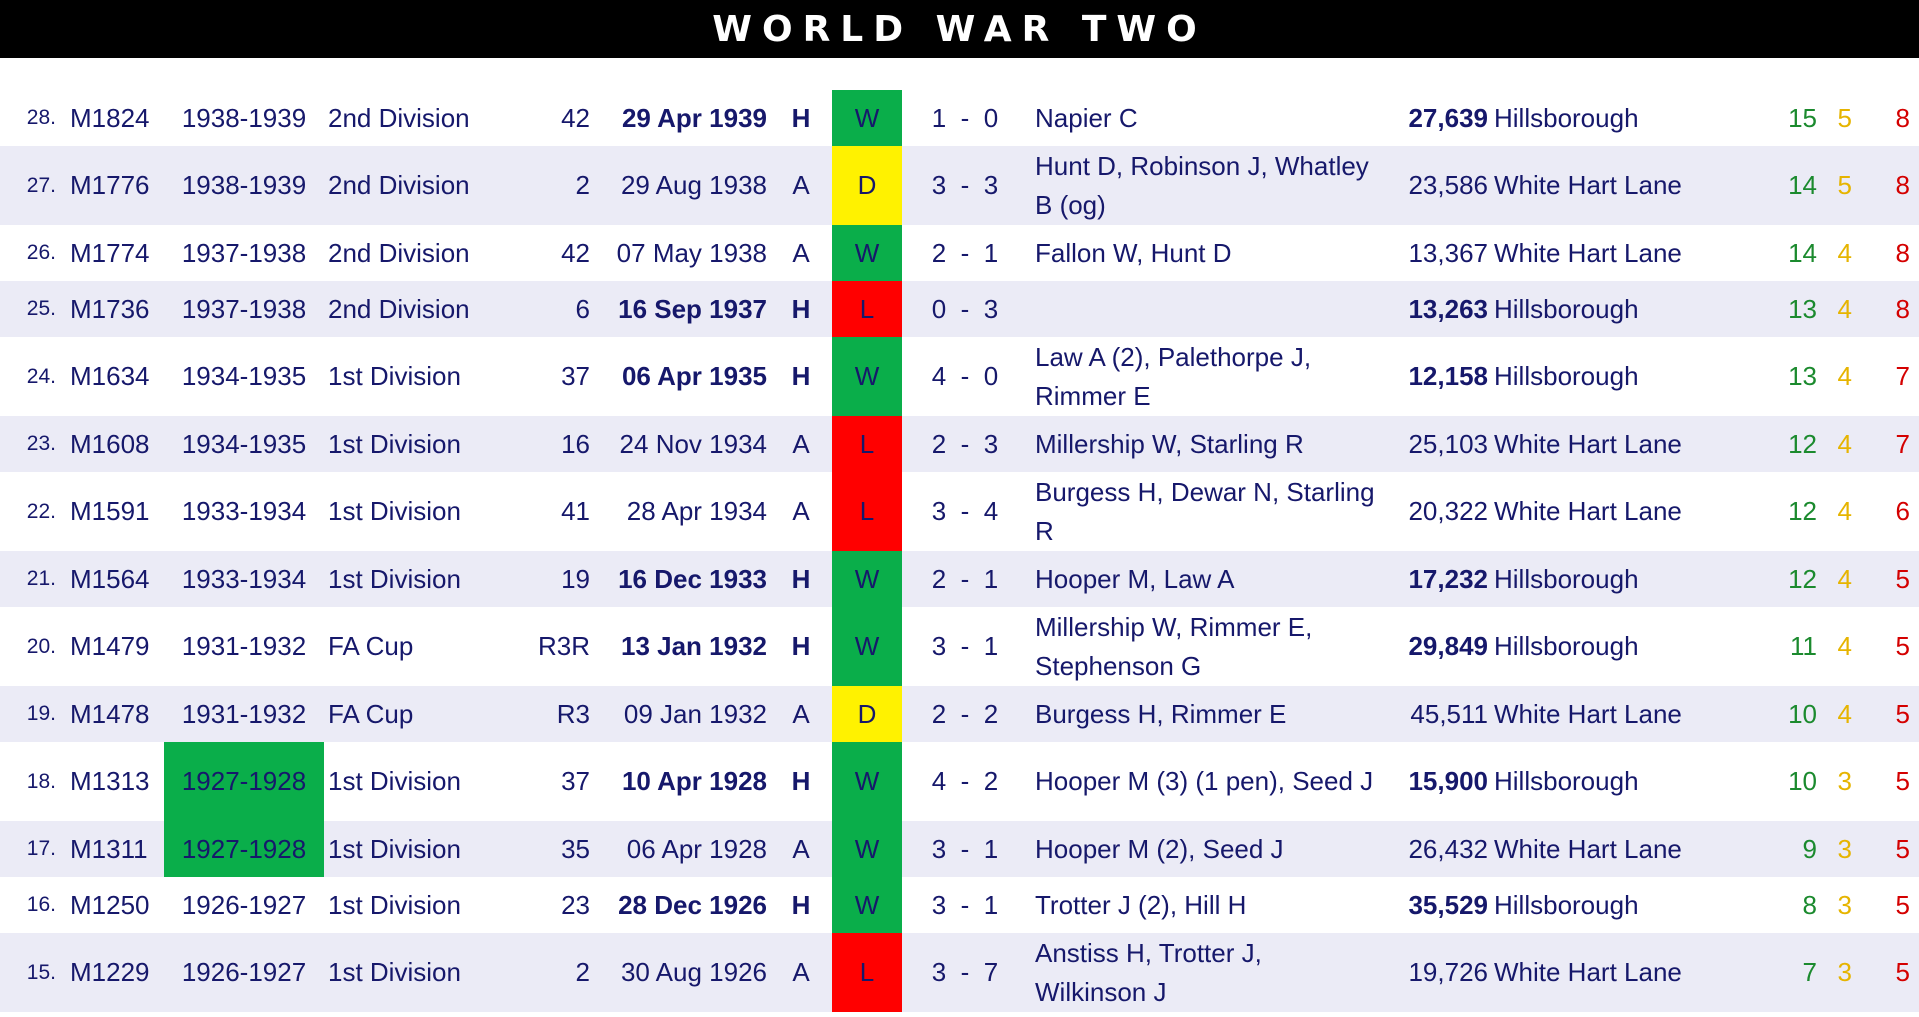  I want to click on score: 3 - 4, so click(965, 511).